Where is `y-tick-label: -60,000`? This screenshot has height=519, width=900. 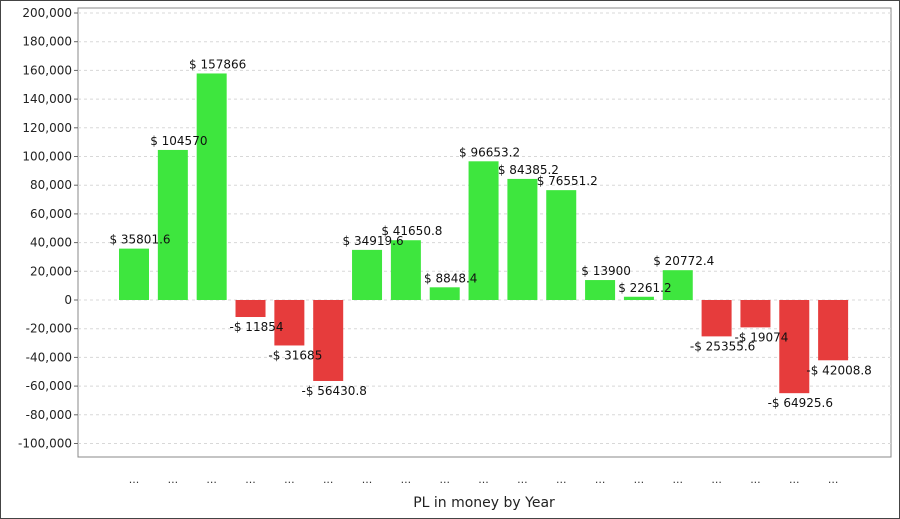
y-tick-label: -60,000 is located at coordinates (49, 386).